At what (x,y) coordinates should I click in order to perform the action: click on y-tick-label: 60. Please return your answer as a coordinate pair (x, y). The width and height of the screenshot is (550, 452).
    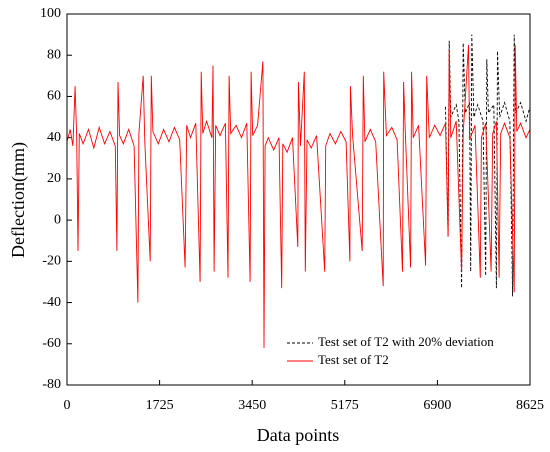
    Looking at the image, I should click on (54, 96).